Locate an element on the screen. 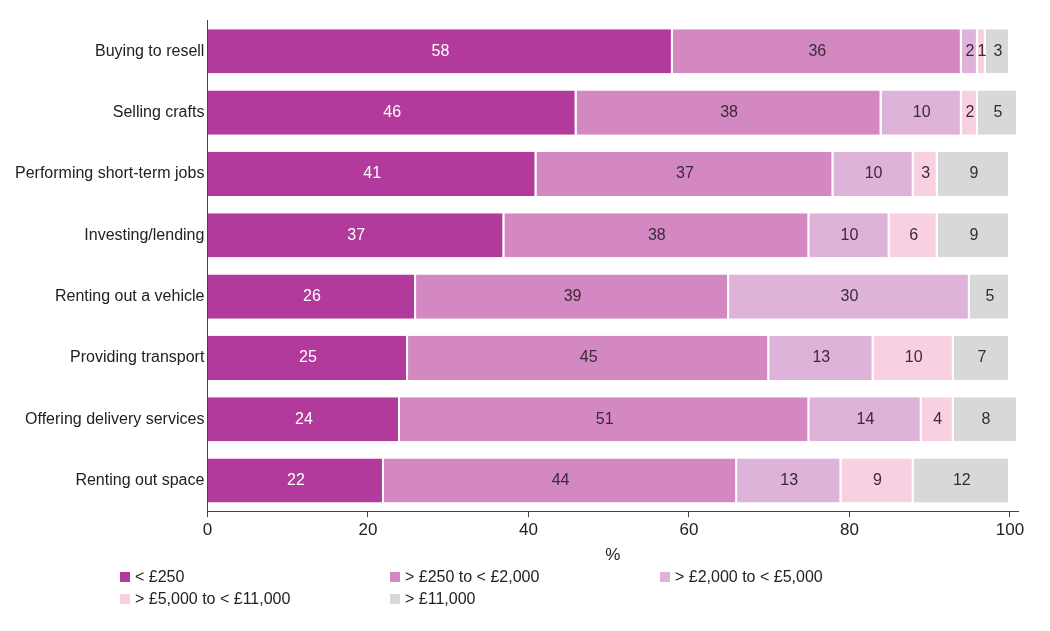 This screenshot has width=1050, height=631. y-tick-label: Renting out a vehicle is located at coordinates (129, 295).